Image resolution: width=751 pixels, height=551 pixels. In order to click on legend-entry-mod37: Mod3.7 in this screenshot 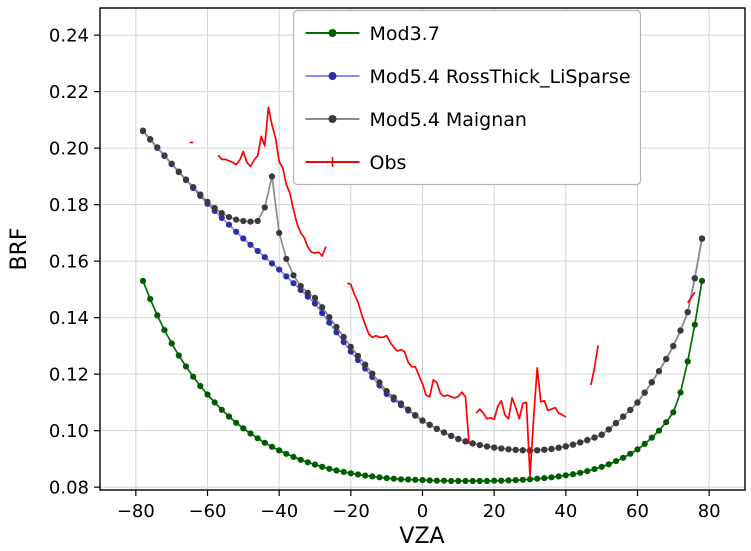, I will do `click(372, 34)`.